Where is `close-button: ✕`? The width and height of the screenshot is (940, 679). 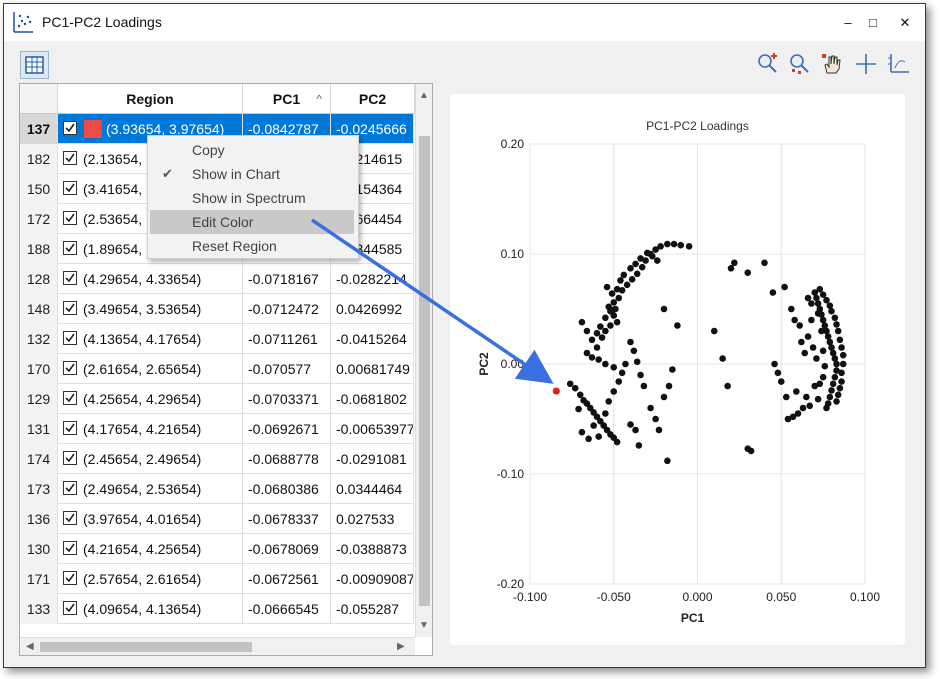
close-button: ✕ is located at coordinates (905, 22).